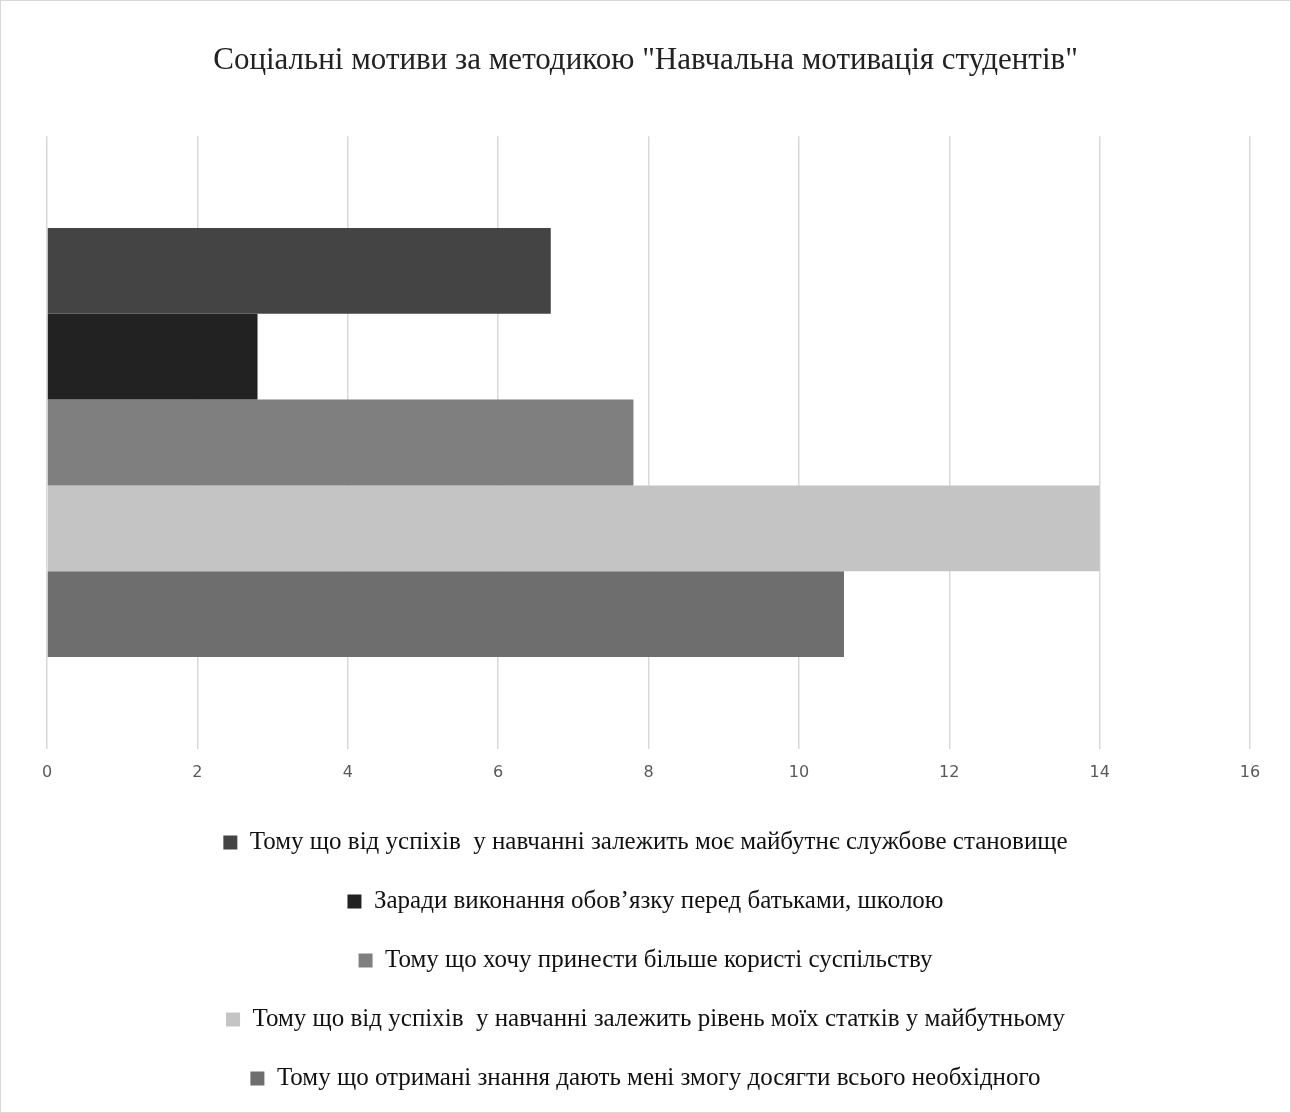 The height and width of the screenshot is (1113, 1291). I want to click on x-tick-label: 10, so click(799, 771).